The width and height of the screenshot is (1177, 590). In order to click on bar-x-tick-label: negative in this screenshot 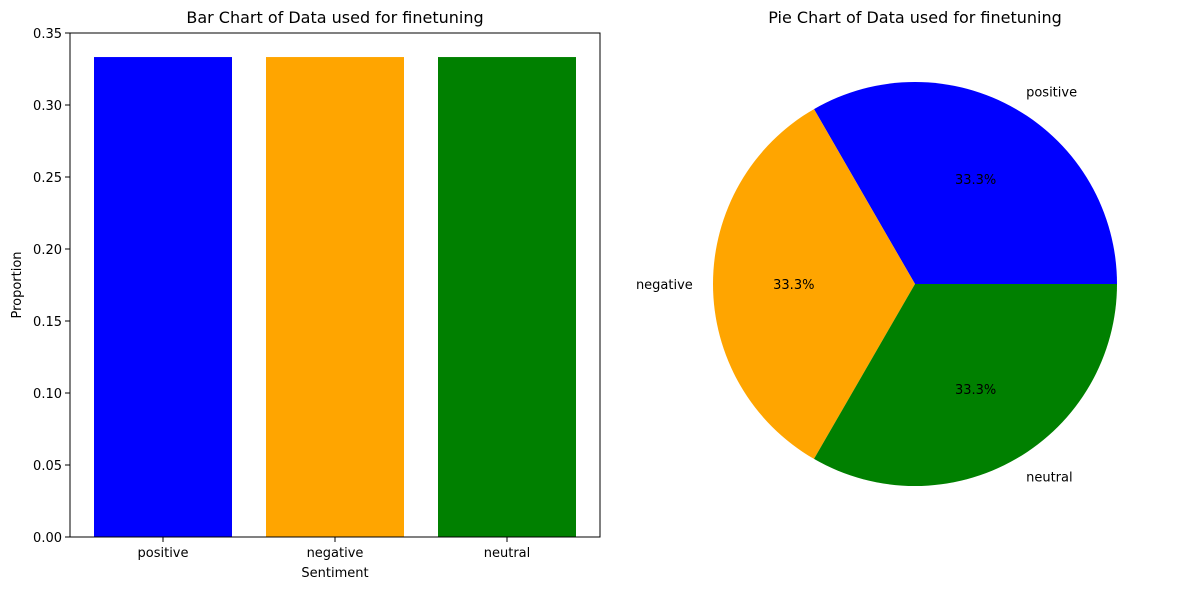, I will do `click(335, 553)`.